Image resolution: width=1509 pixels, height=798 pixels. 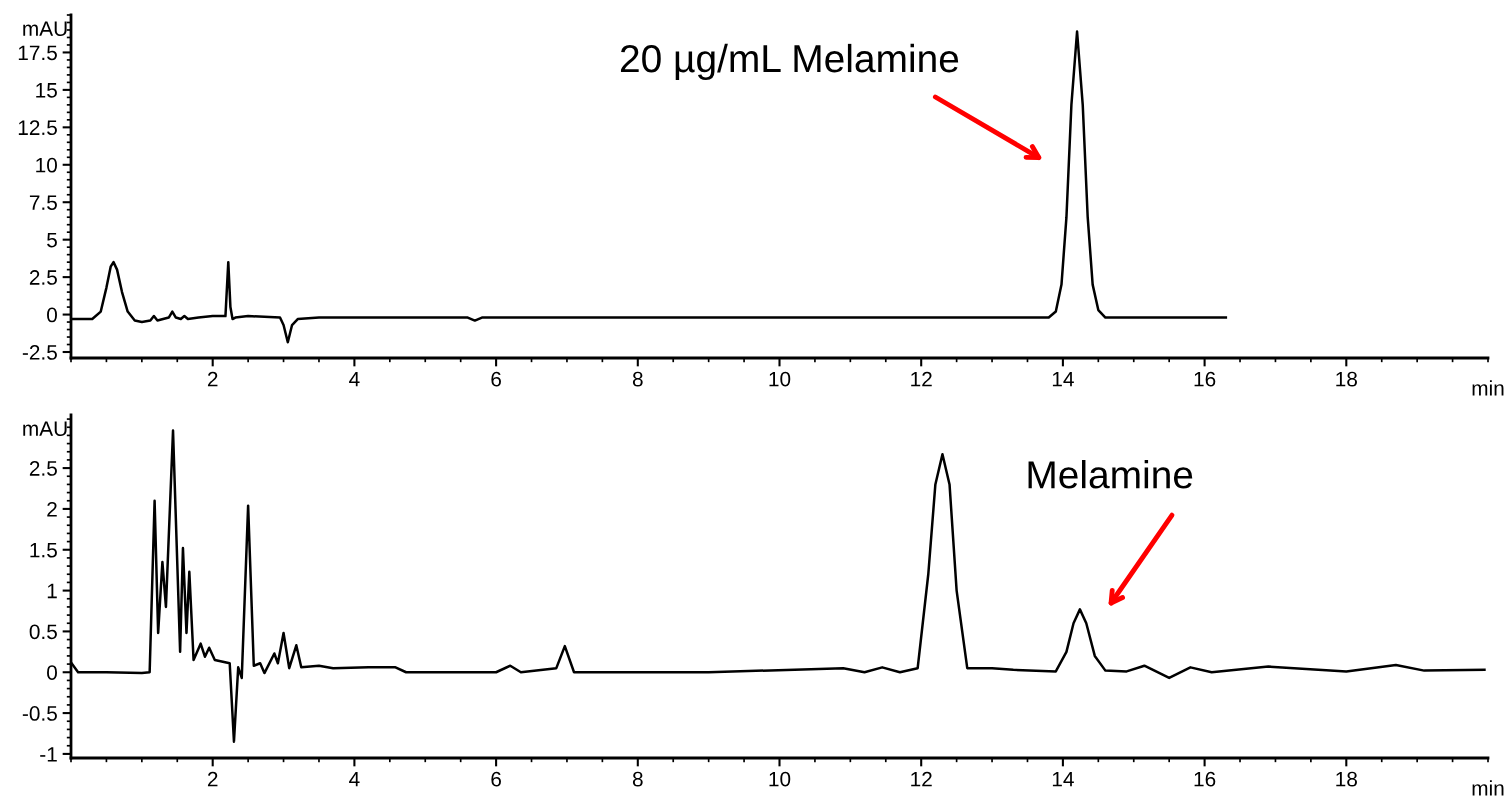 What do you see at coordinates (43, 632) in the screenshot?
I see `y-tick-label: 0.5` at bounding box center [43, 632].